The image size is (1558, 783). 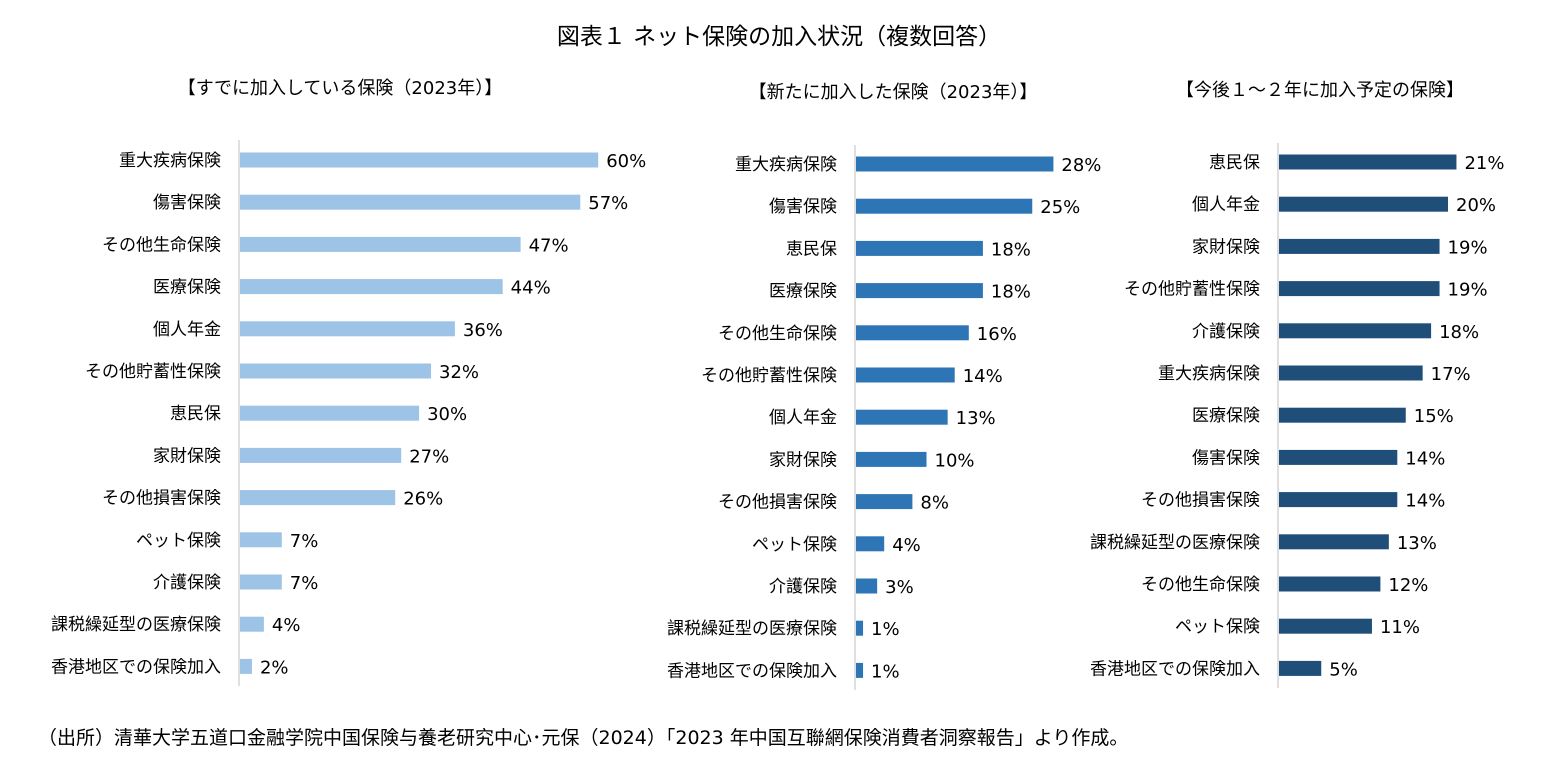 I want to click on value-label-new-5: 14%, so click(x=983, y=376).